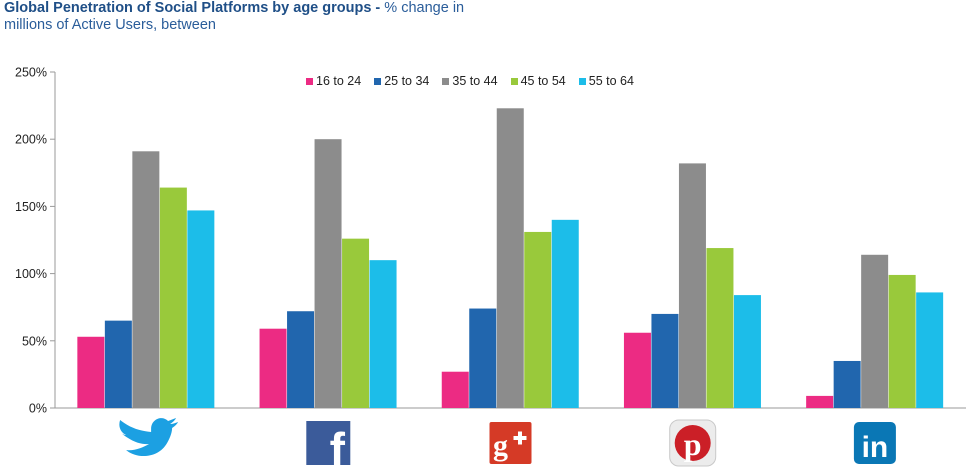 The height and width of the screenshot is (470, 966). Describe the element at coordinates (407, 81) in the screenshot. I see `legend-label: 25 to 34` at that location.